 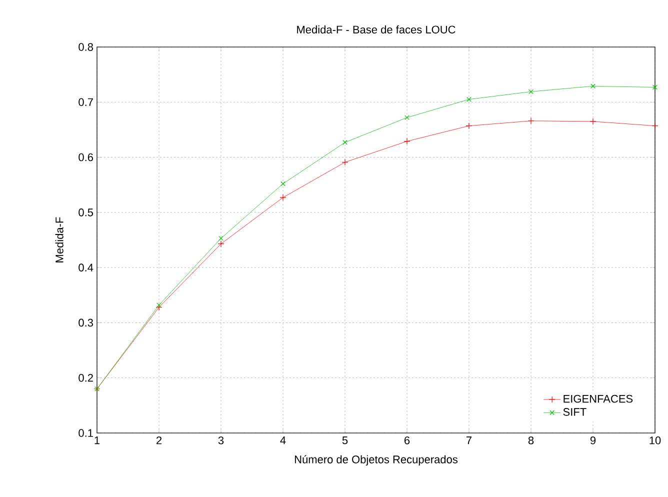 What do you see at coordinates (86, 47) in the screenshot?
I see `y-tick-label: 0.8` at bounding box center [86, 47].